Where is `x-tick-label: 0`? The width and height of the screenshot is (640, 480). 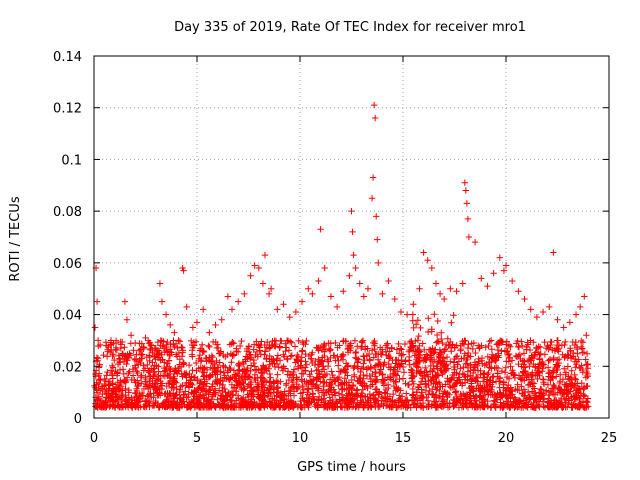
x-tick-label: 0 is located at coordinates (94, 438).